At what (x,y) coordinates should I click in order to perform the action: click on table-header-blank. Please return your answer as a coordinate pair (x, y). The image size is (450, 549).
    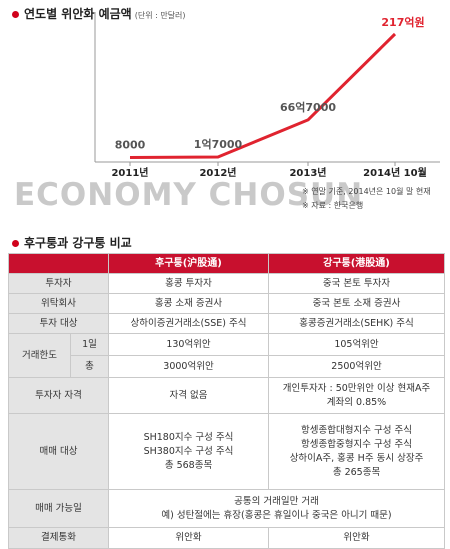
    Looking at the image, I should click on (58, 263).